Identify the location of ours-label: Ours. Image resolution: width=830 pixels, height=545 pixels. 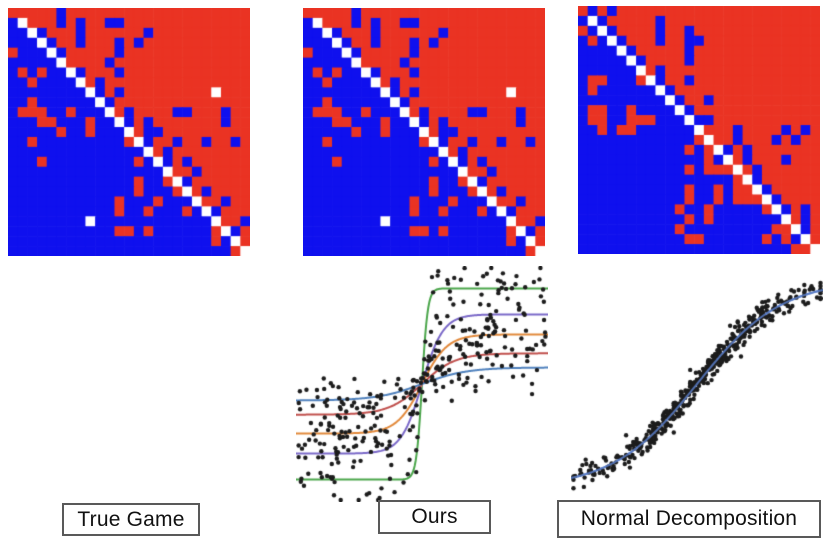
(434, 516).